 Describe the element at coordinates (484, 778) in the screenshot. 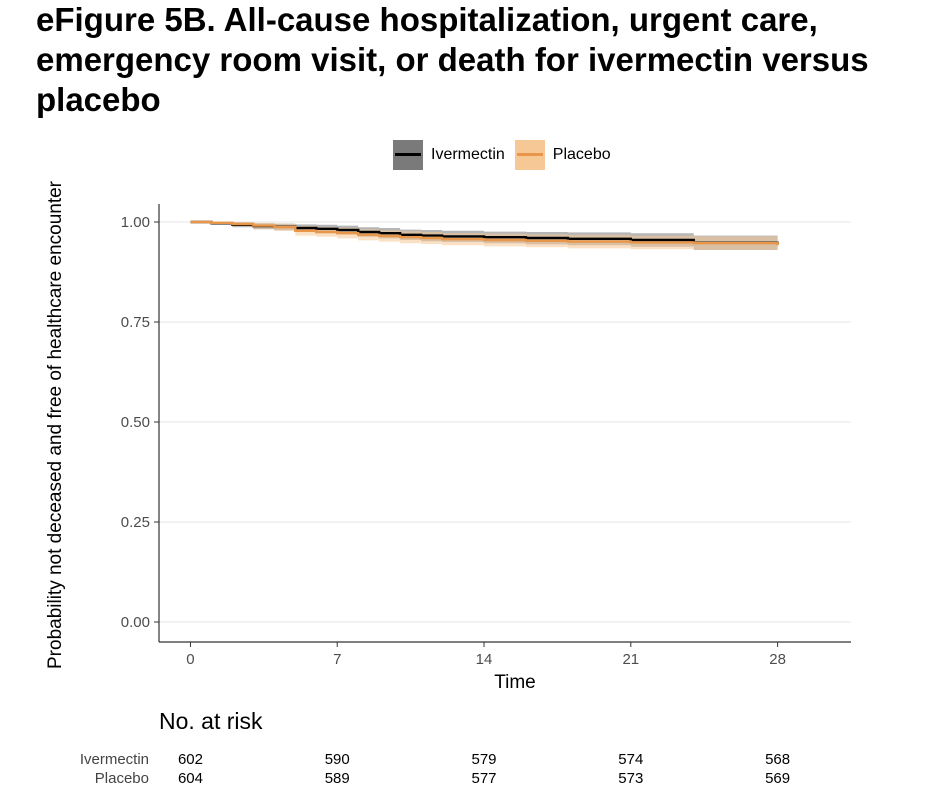

I see `risk-value: 577` at that location.